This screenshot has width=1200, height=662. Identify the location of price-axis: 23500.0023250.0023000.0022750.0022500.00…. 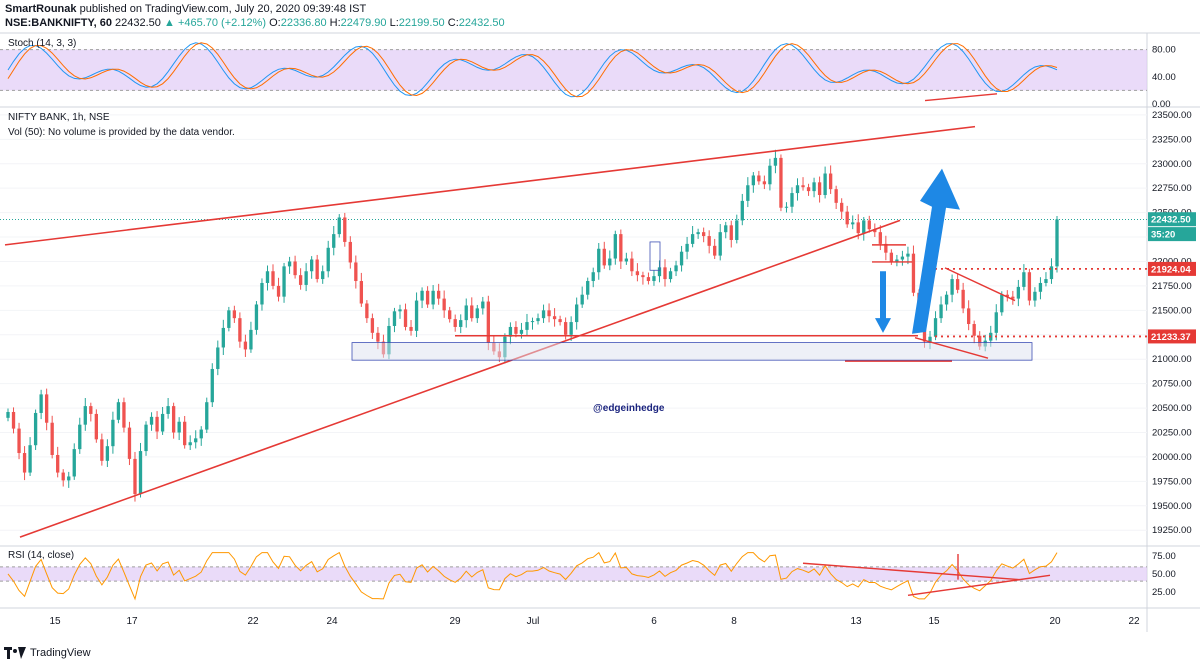
(1172, 321).